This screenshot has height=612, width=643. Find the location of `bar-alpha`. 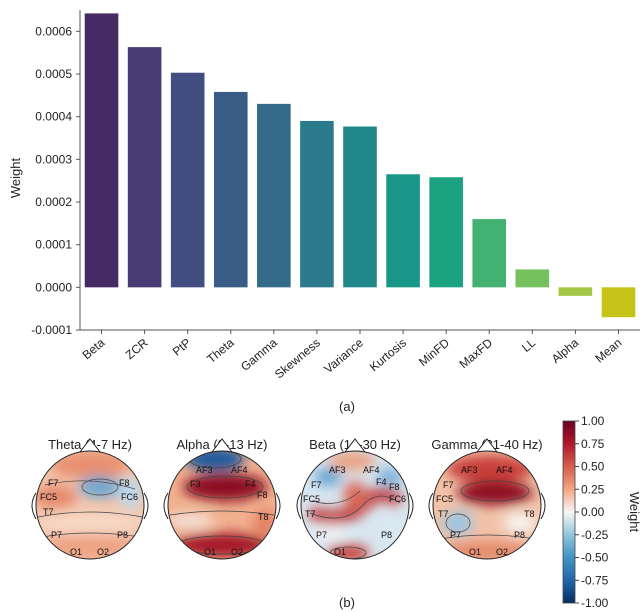

bar-alpha is located at coordinates (575, 291).